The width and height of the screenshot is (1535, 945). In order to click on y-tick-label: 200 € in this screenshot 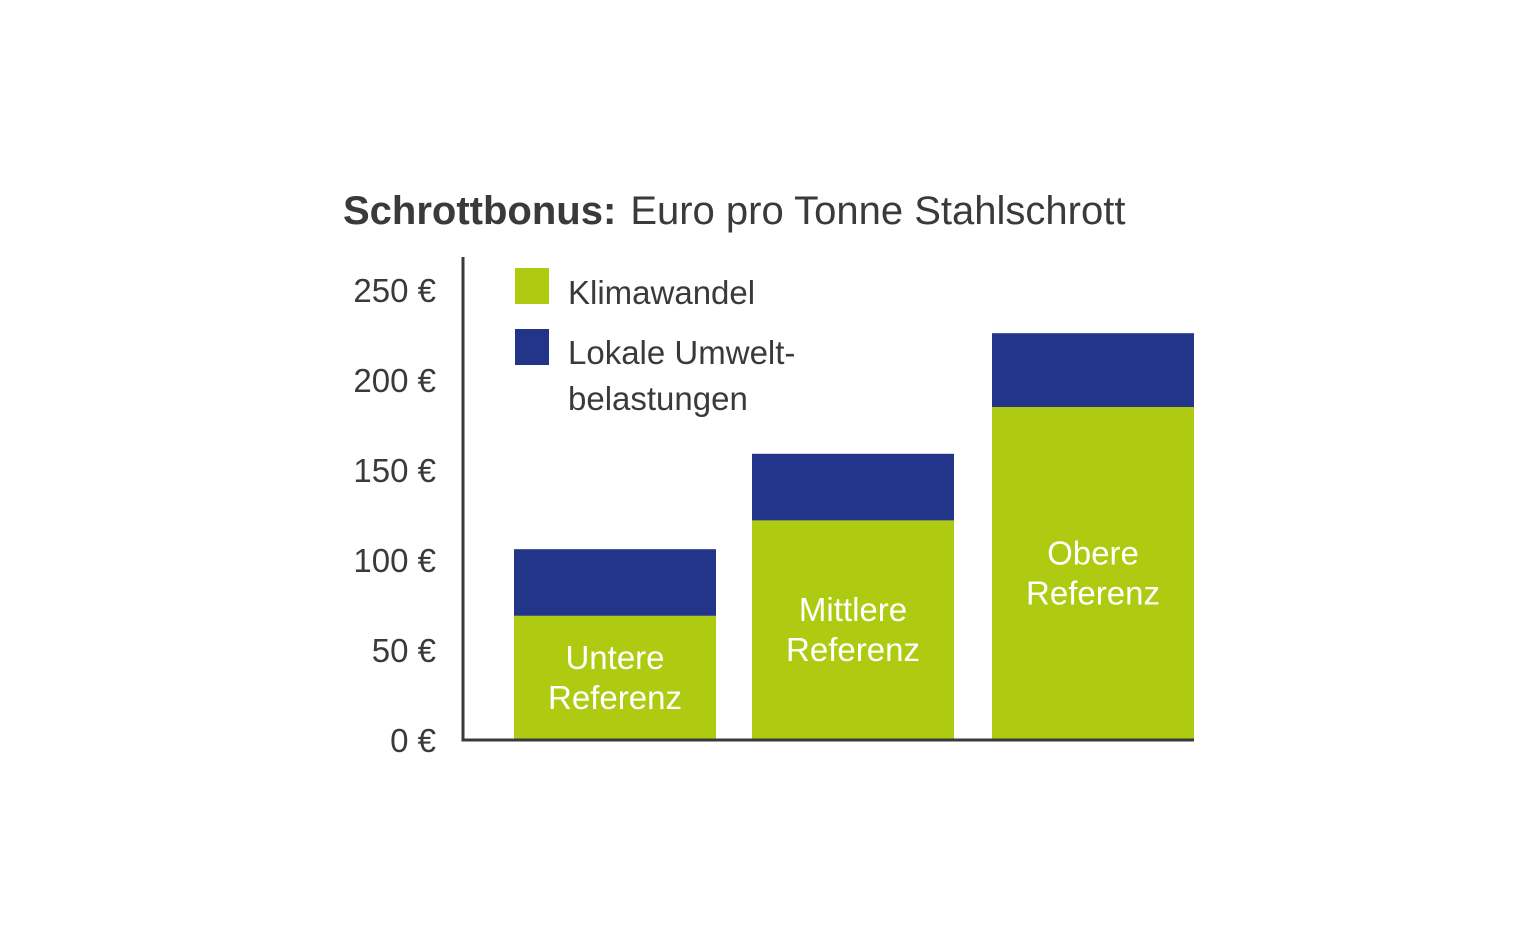, I will do `click(394, 380)`.